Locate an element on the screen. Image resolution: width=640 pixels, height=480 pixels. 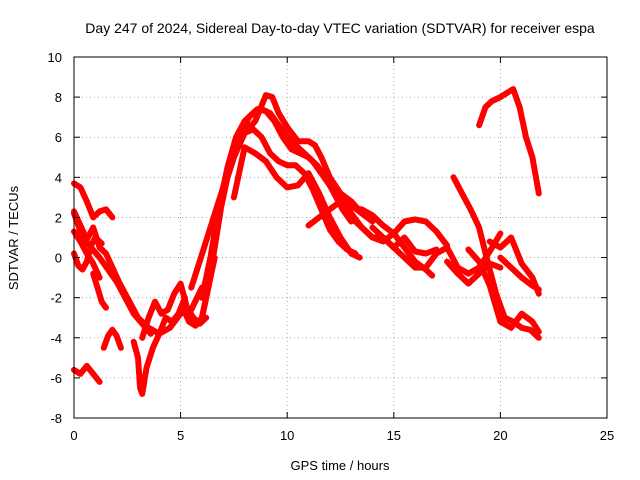
y-tick-label: -6 is located at coordinates (56, 378).